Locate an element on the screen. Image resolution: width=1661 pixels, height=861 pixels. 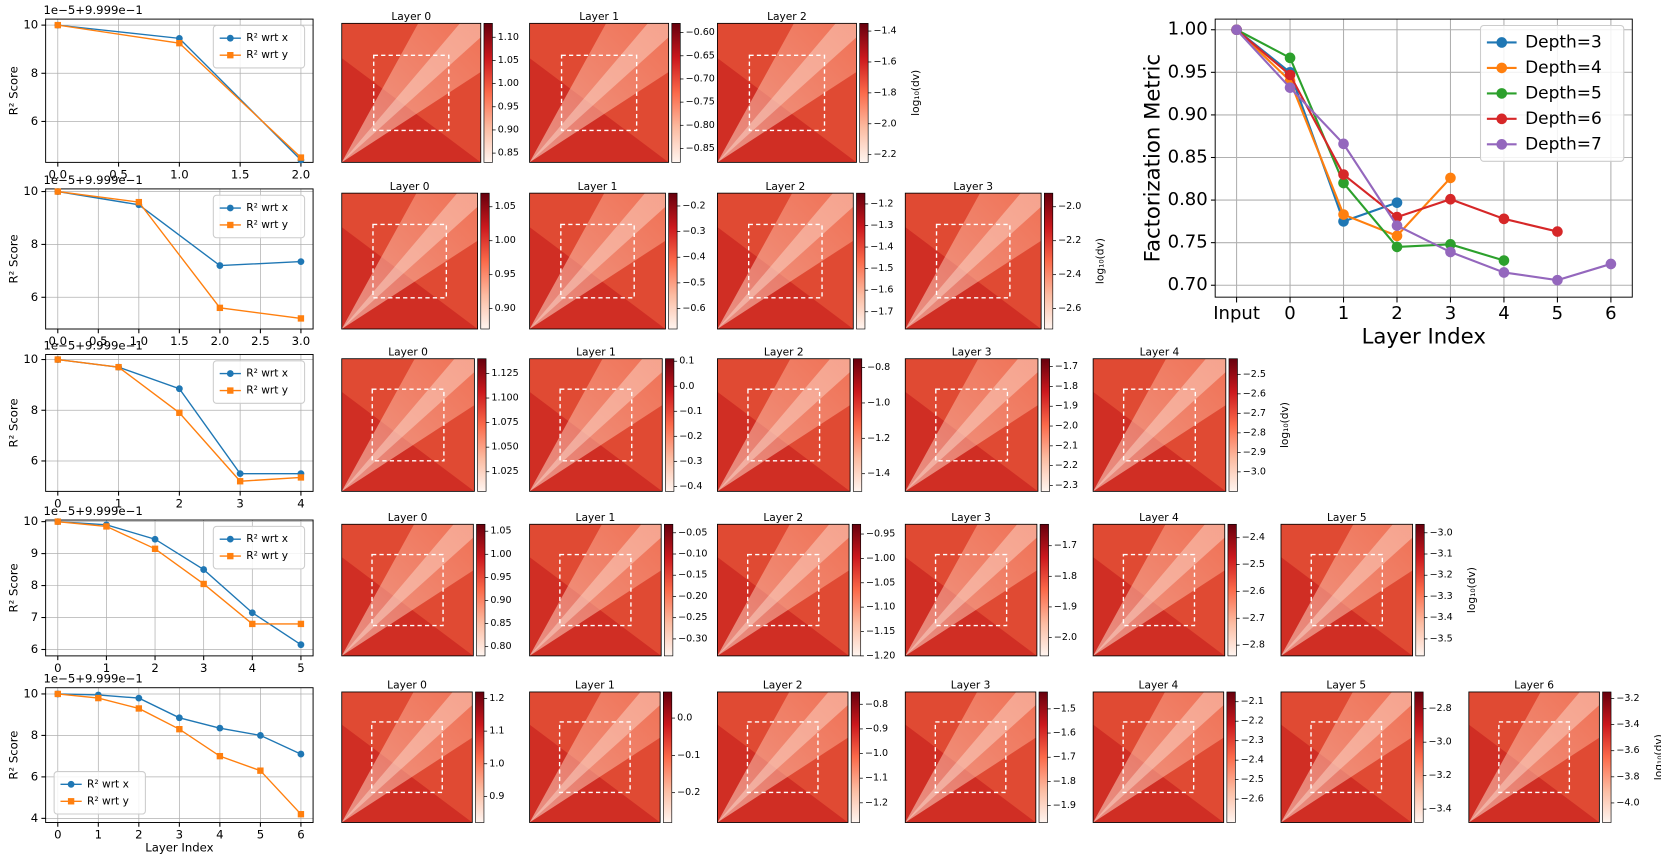
colorbar-tick-label: −3.2 is located at coordinates (1441, 575).